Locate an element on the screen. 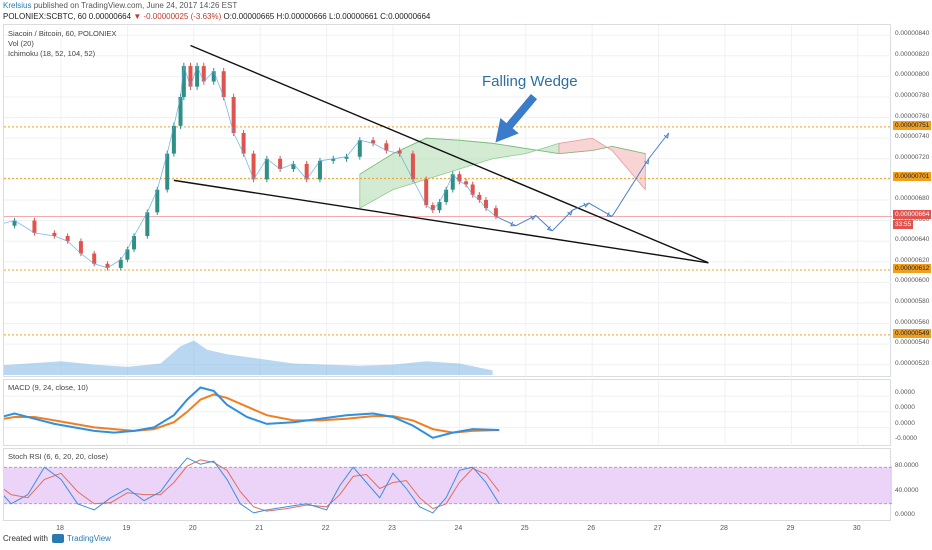 This screenshot has width=932, height=550. footer: Created with TradingView is located at coordinates (57, 539).